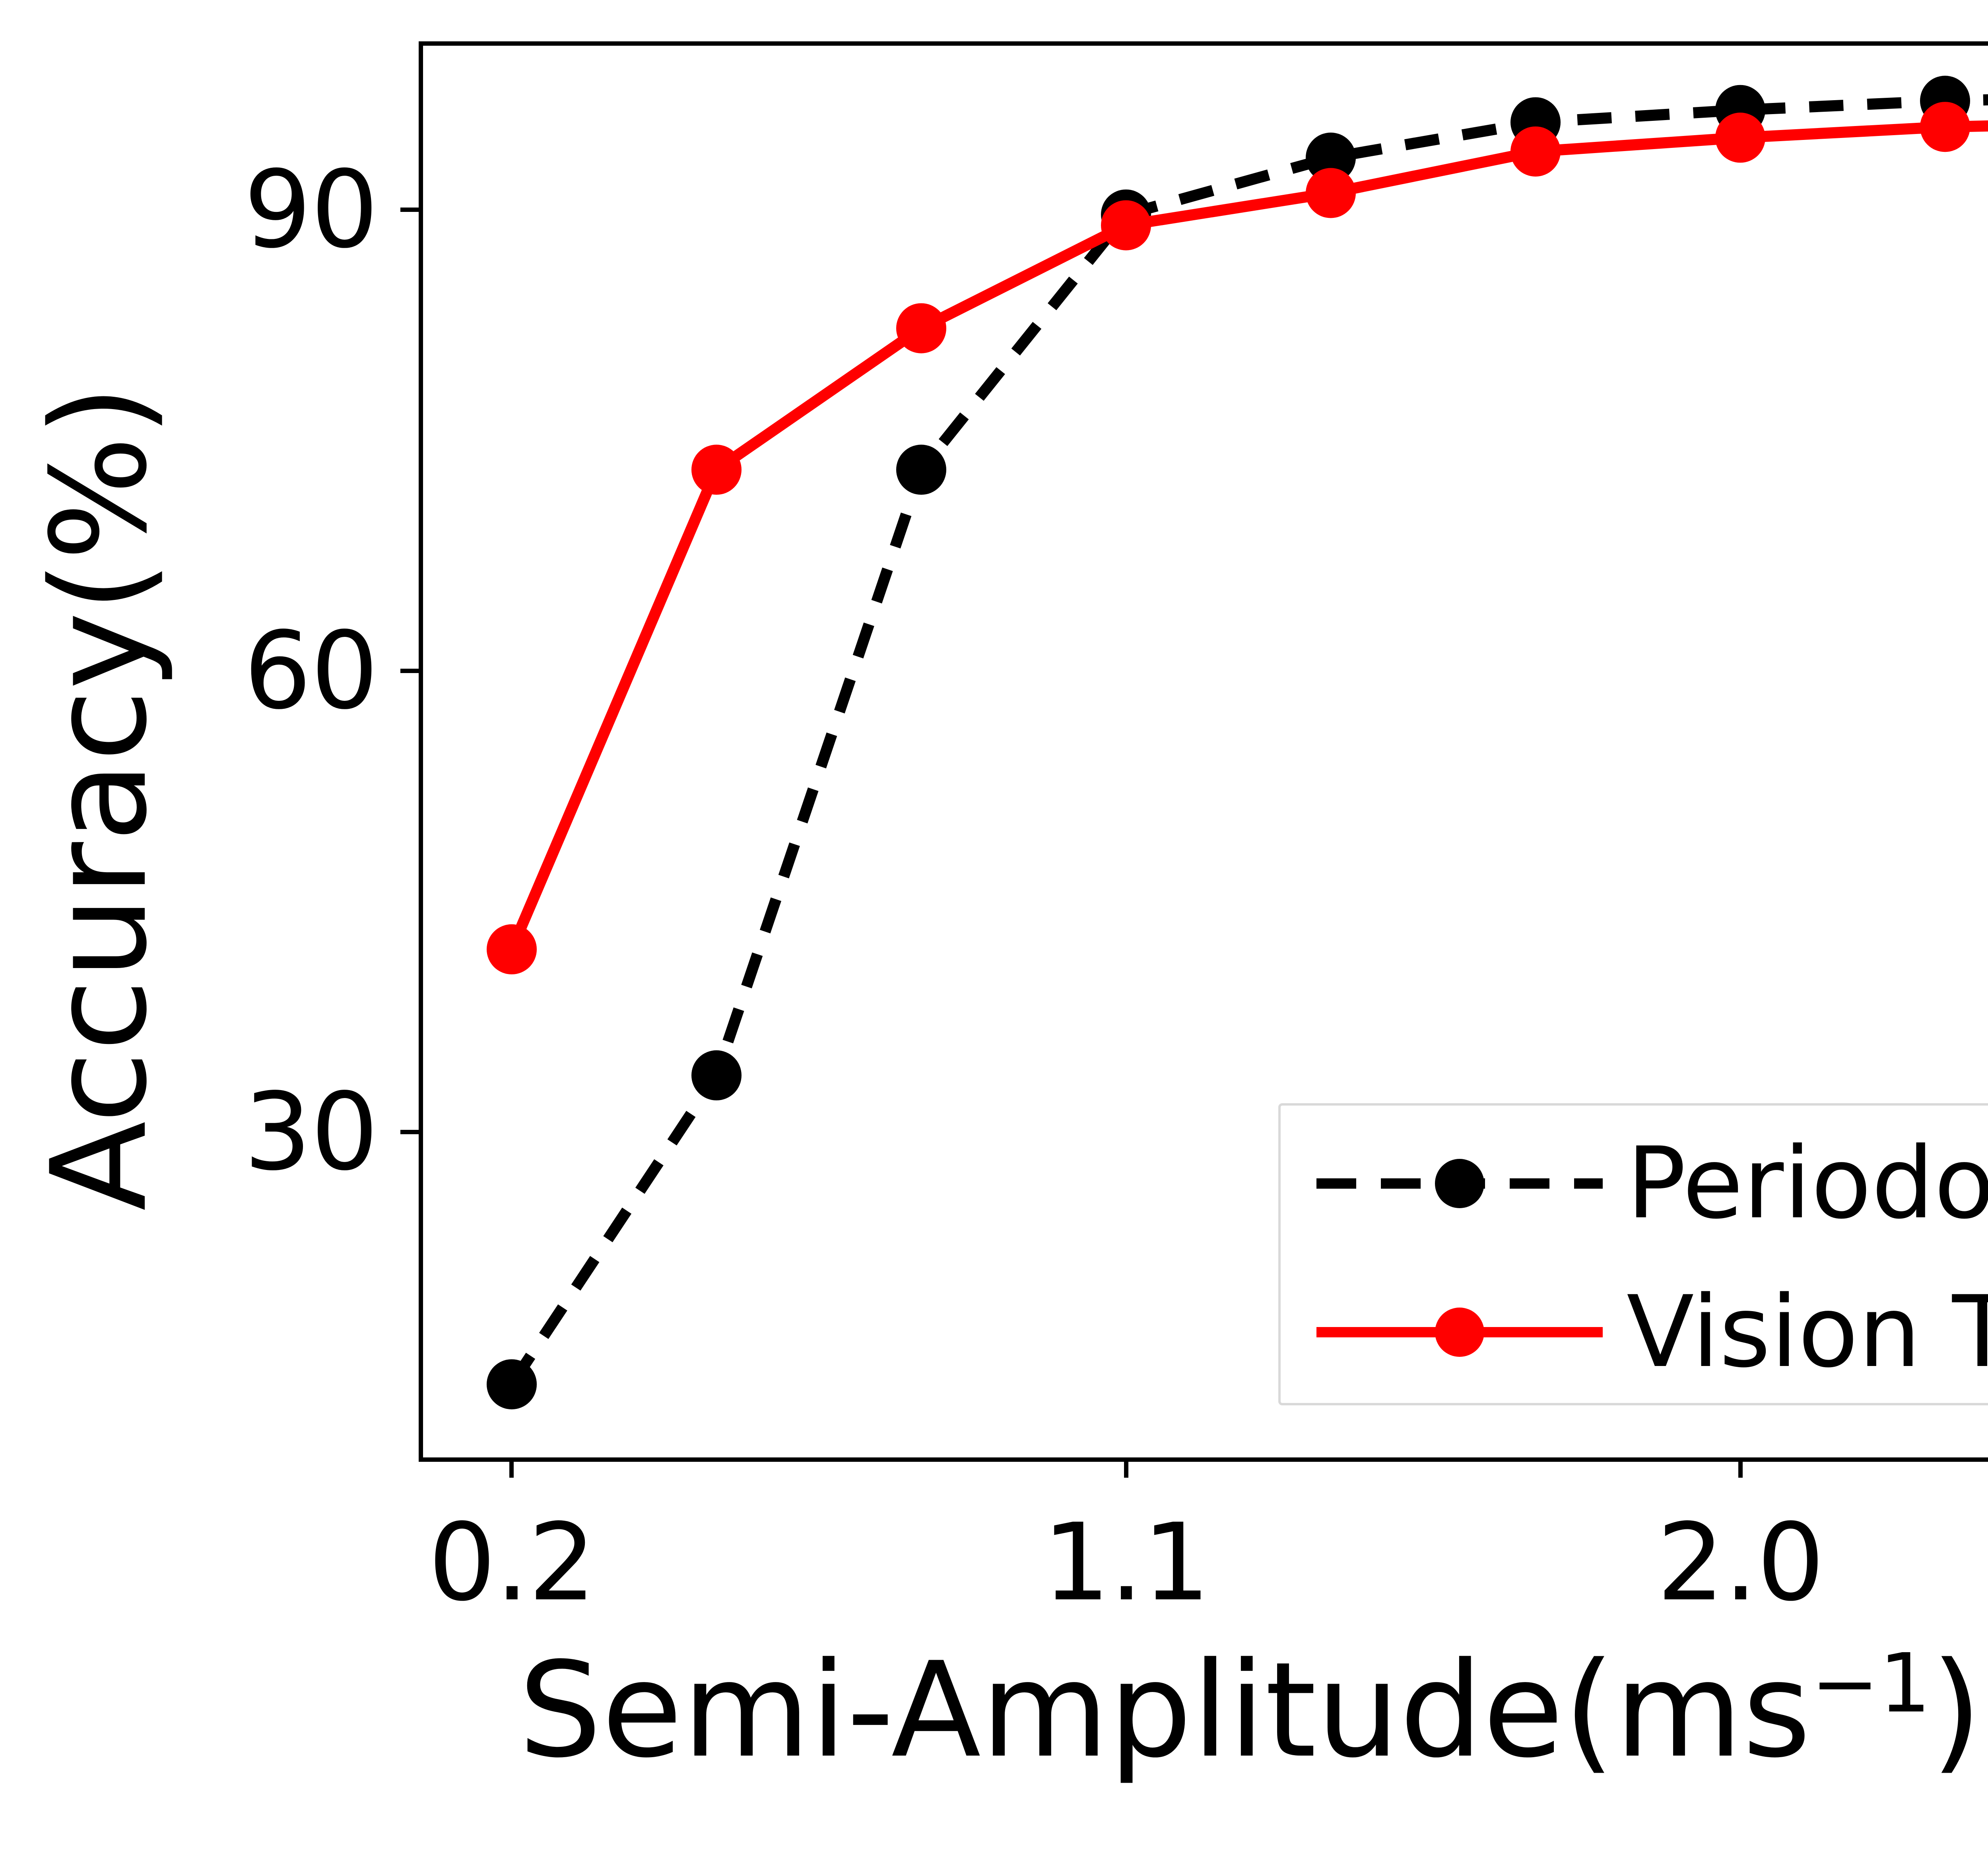 Image resolution: width=1988 pixels, height=1851 pixels. I want to click on x-tick-label-2-0: 2.0, so click(1740, 1563).